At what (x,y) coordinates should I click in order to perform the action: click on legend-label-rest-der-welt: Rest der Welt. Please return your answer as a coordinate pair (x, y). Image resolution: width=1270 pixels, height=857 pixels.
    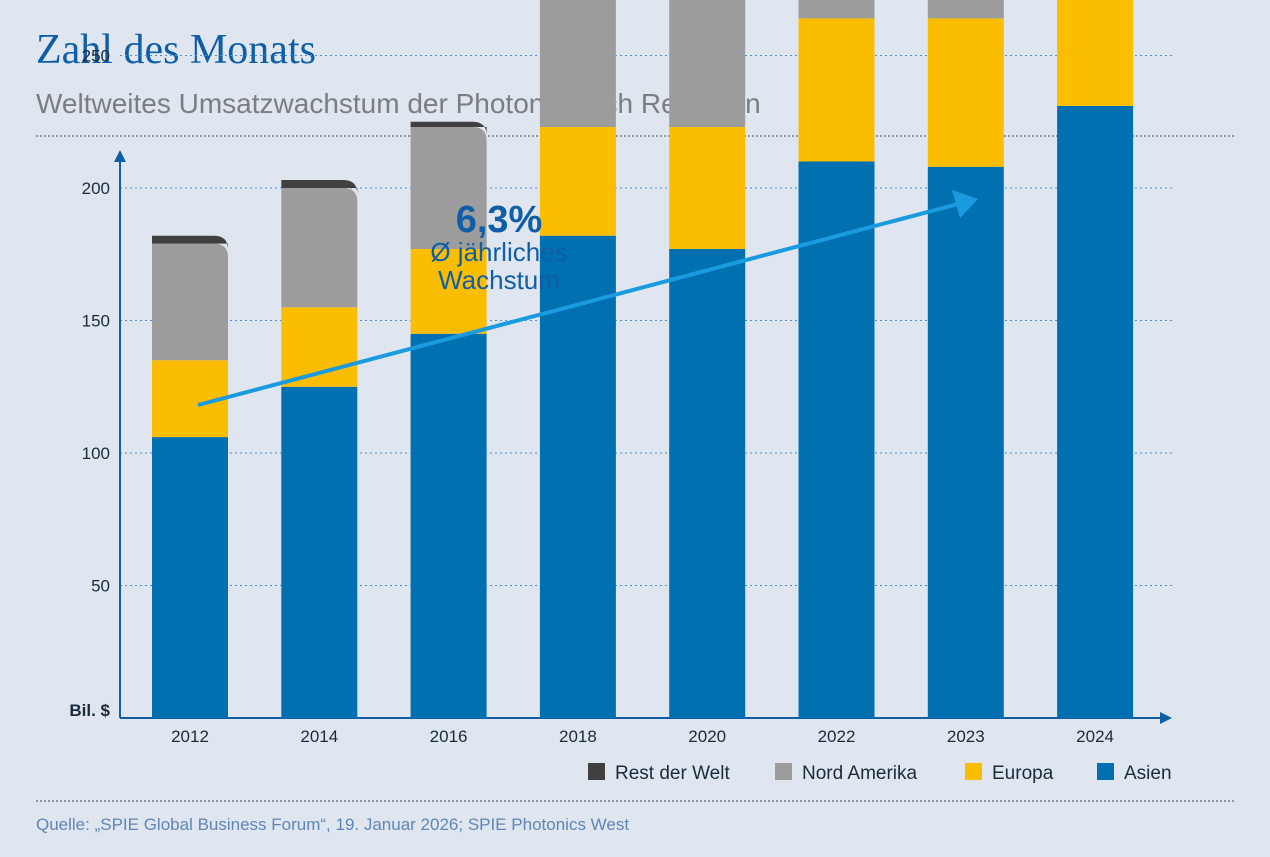
    Looking at the image, I should click on (672, 773).